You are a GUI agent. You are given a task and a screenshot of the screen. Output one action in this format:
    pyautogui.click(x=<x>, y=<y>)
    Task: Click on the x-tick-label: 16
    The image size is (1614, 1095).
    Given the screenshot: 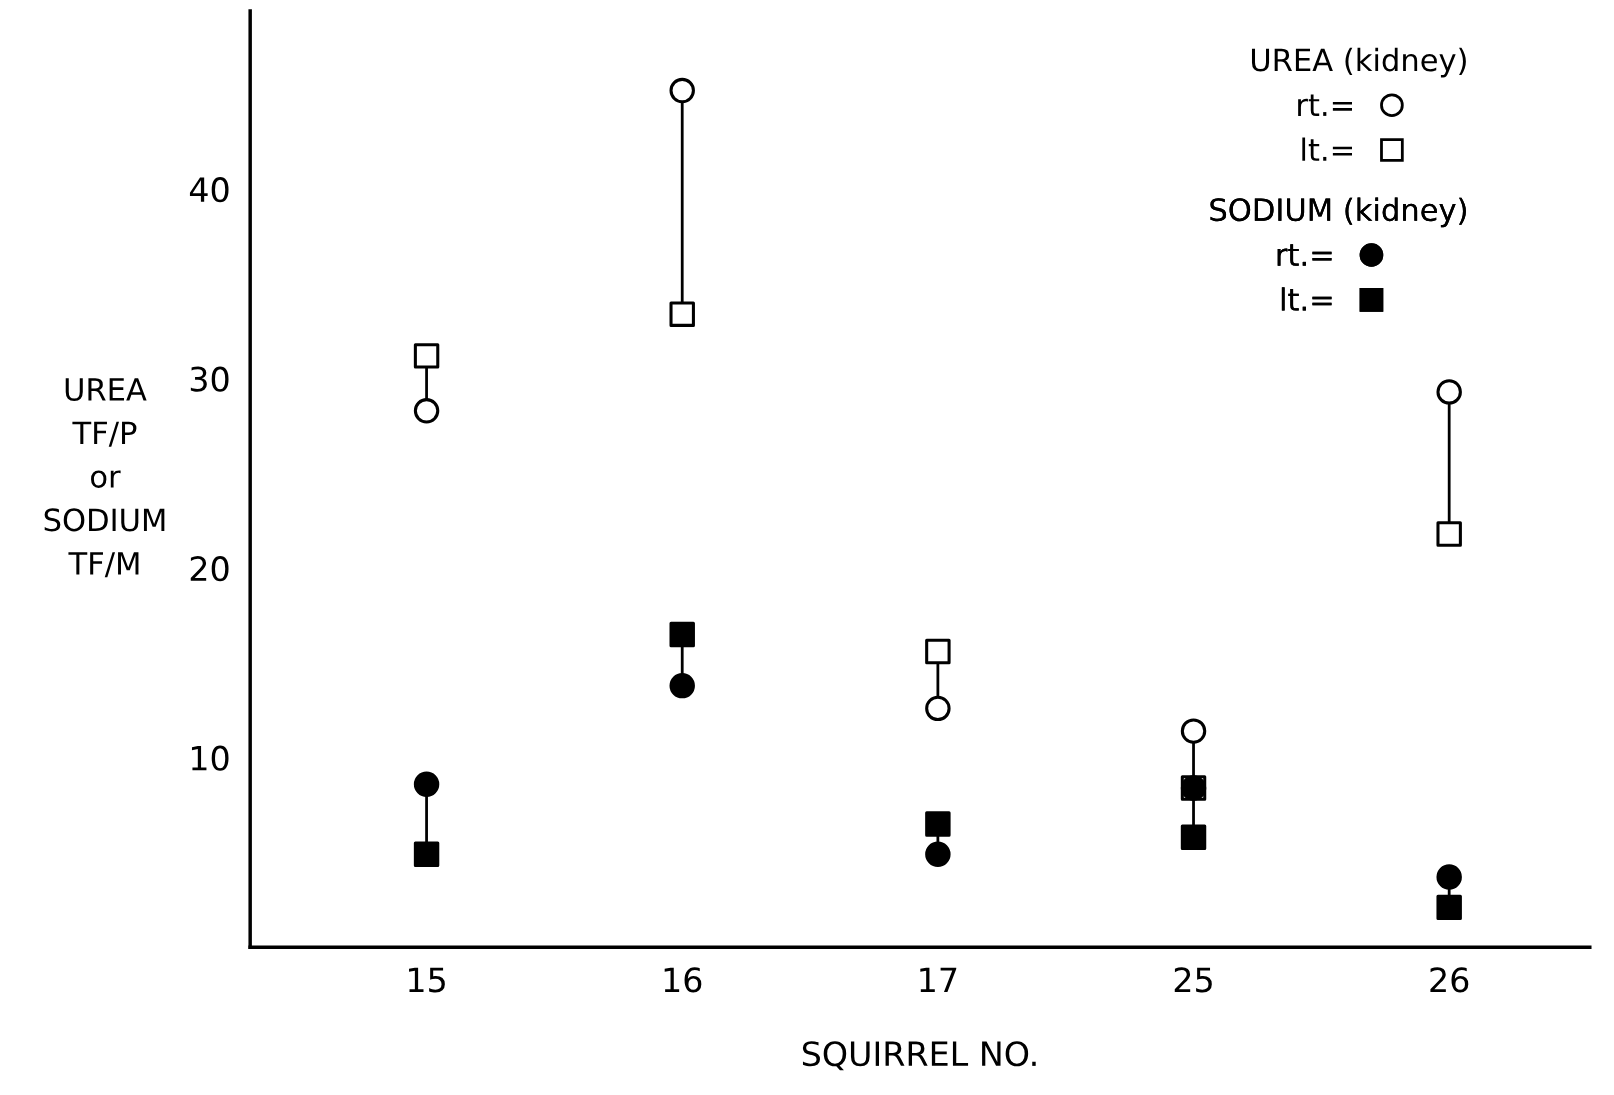 What is the action you would take?
    pyautogui.click(x=683, y=980)
    